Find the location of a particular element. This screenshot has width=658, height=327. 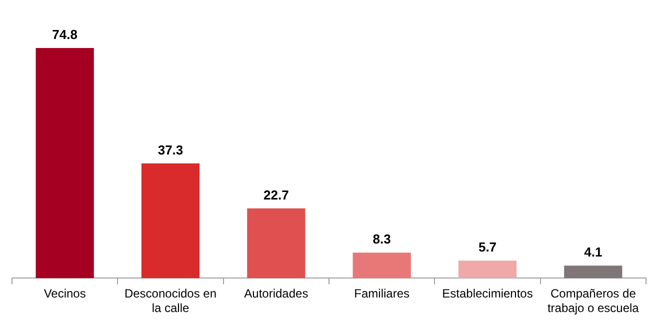

data-label: 5.7 is located at coordinates (487, 247).